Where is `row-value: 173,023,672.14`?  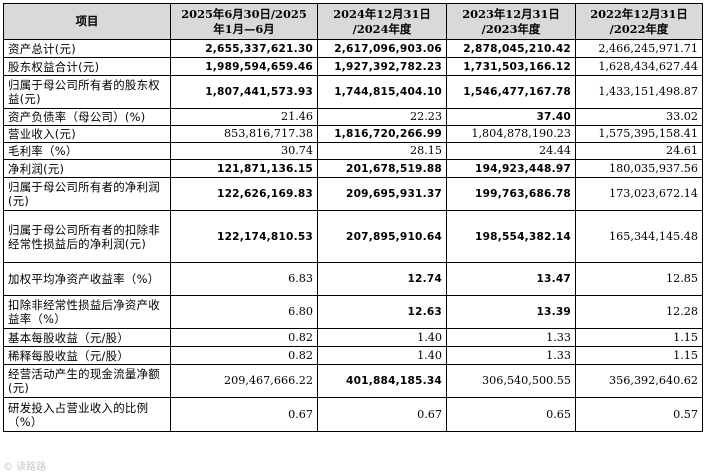 row-value: 173,023,672.14 is located at coordinates (639, 194).